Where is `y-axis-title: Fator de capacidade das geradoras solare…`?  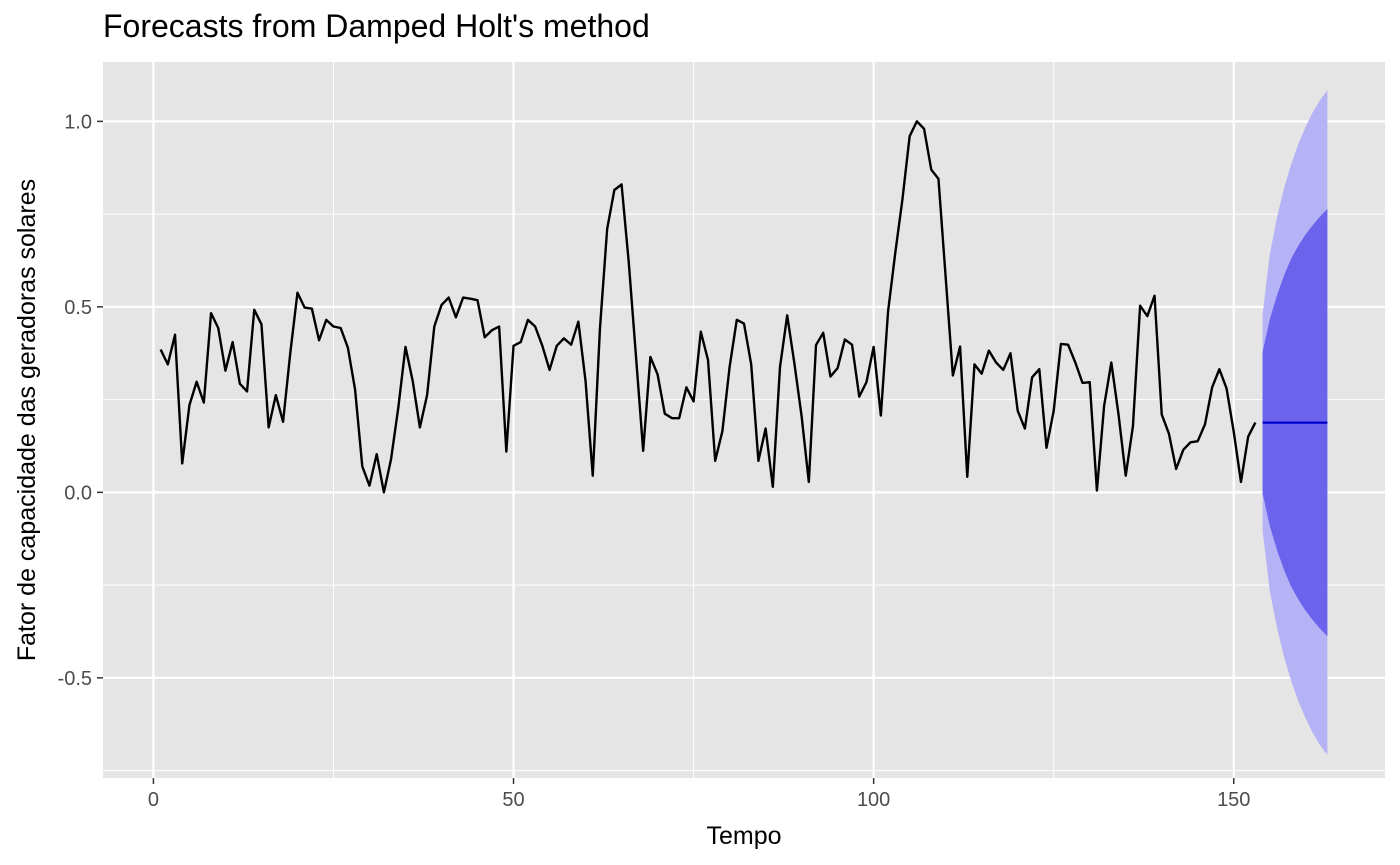 y-axis-title: Fator de capacidade das geradoras solare… is located at coordinates (27, 420).